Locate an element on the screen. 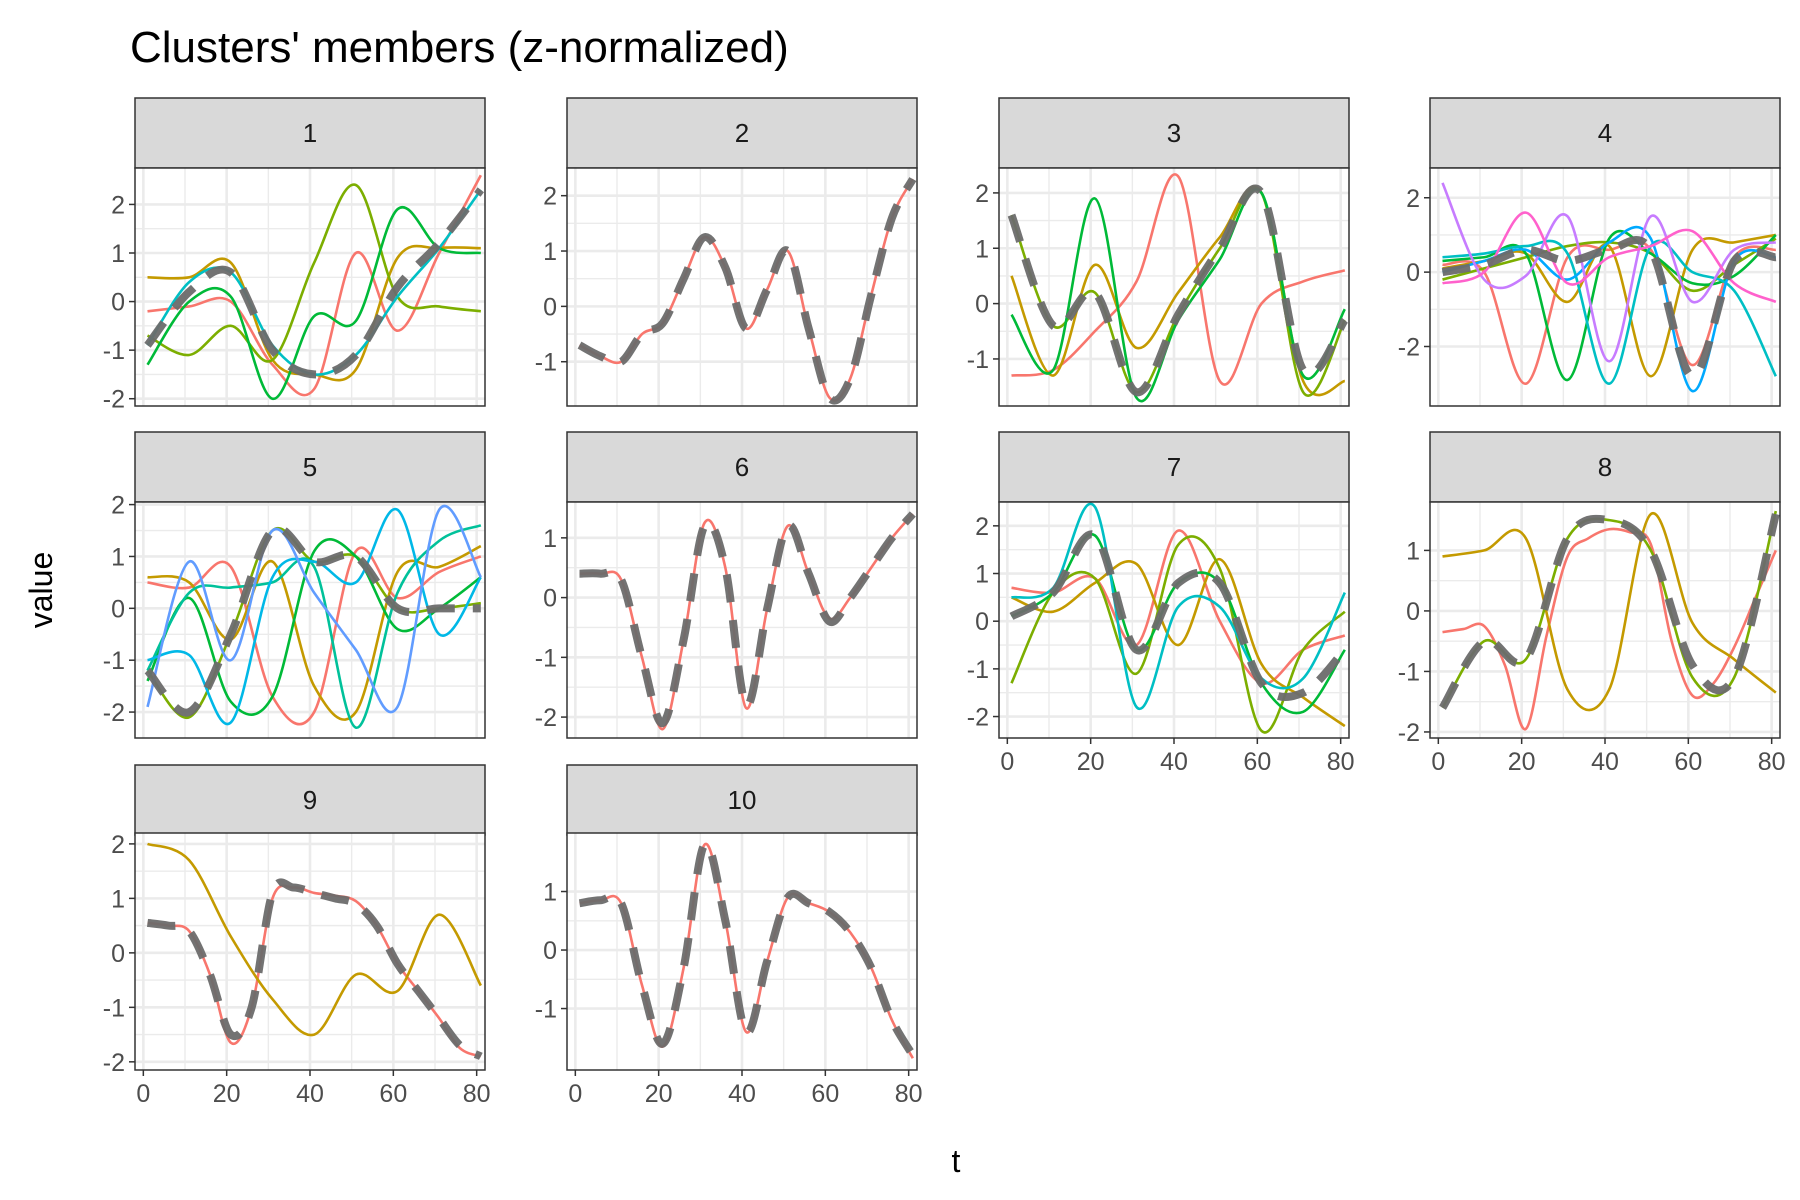  strip-label: 4 is located at coordinates (1605, 133).